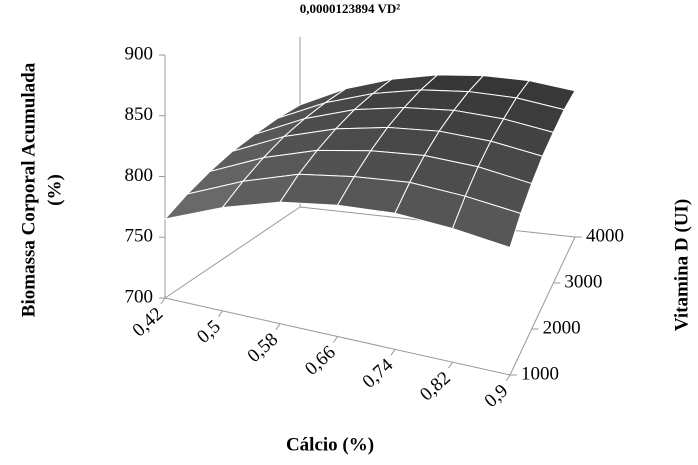 Image resolution: width=698 pixels, height=465 pixels. I want to click on x-tick-label: 0,42, so click(148, 322).